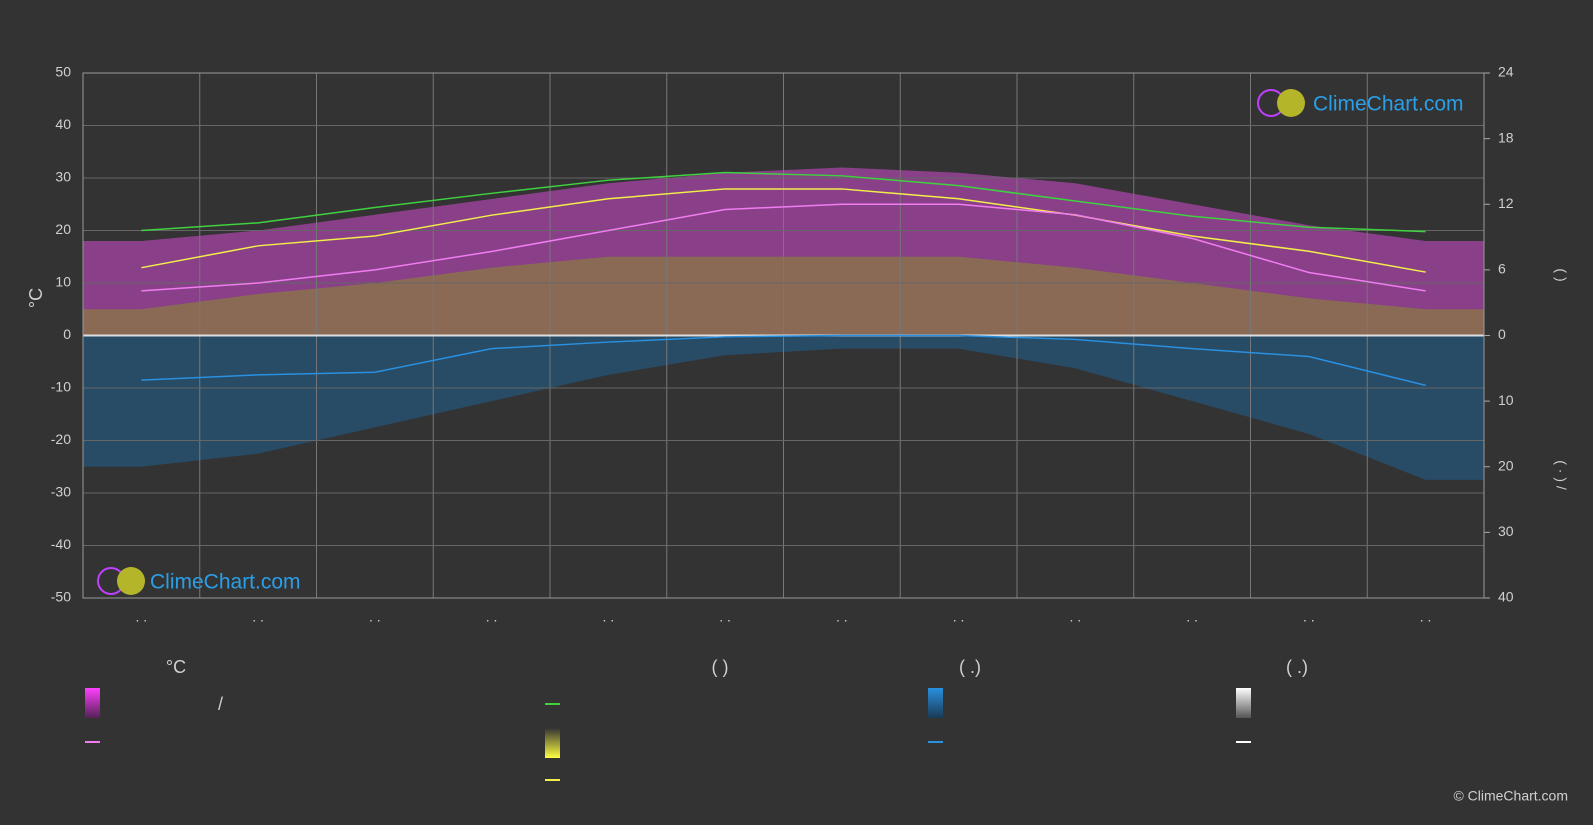  Describe the element at coordinates (63, 229) in the screenshot. I see `y-tick-label: 20` at that location.